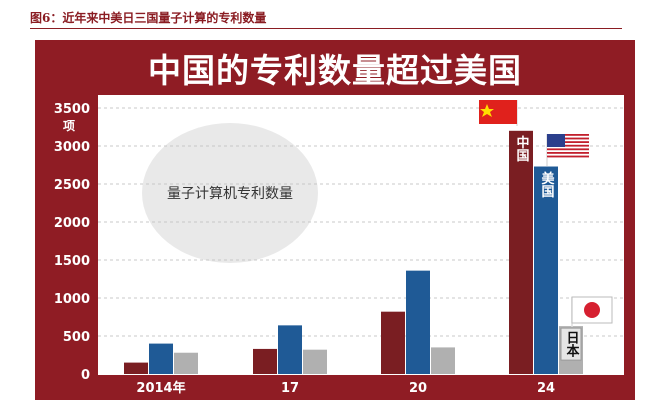 This screenshot has width=652, height=412. What do you see at coordinates (592, 310) in the screenshot?
I see `flag-disc` at bounding box center [592, 310].